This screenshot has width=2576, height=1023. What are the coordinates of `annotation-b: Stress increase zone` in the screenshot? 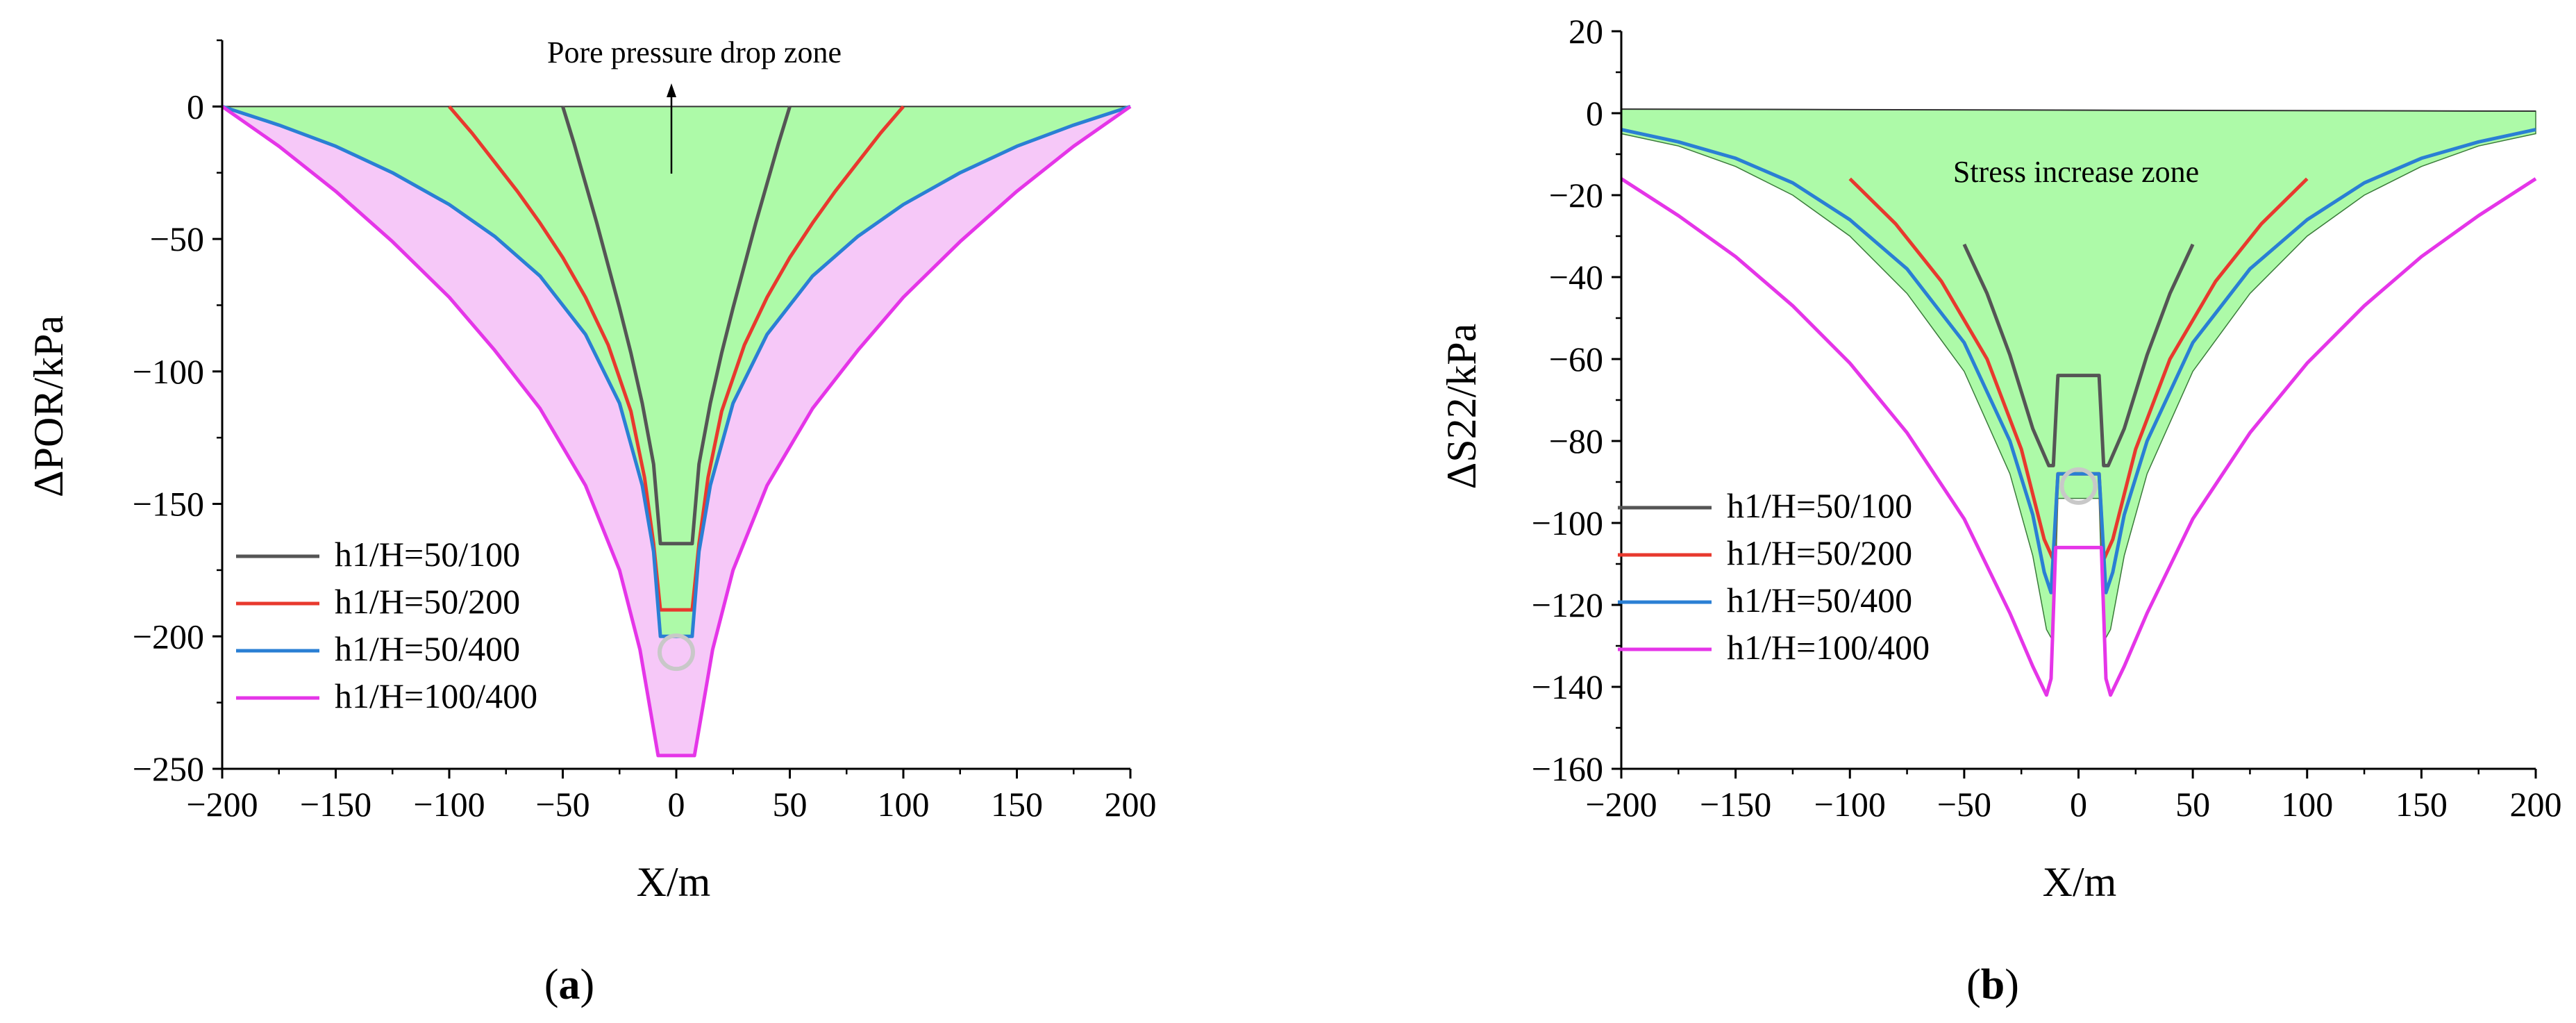 It's located at (2076, 172).